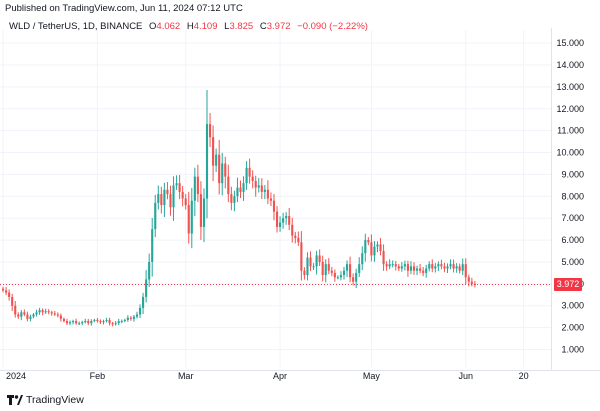  What do you see at coordinates (570, 153) in the screenshot?
I see `y-tick-label: 10.000` at bounding box center [570, 153].